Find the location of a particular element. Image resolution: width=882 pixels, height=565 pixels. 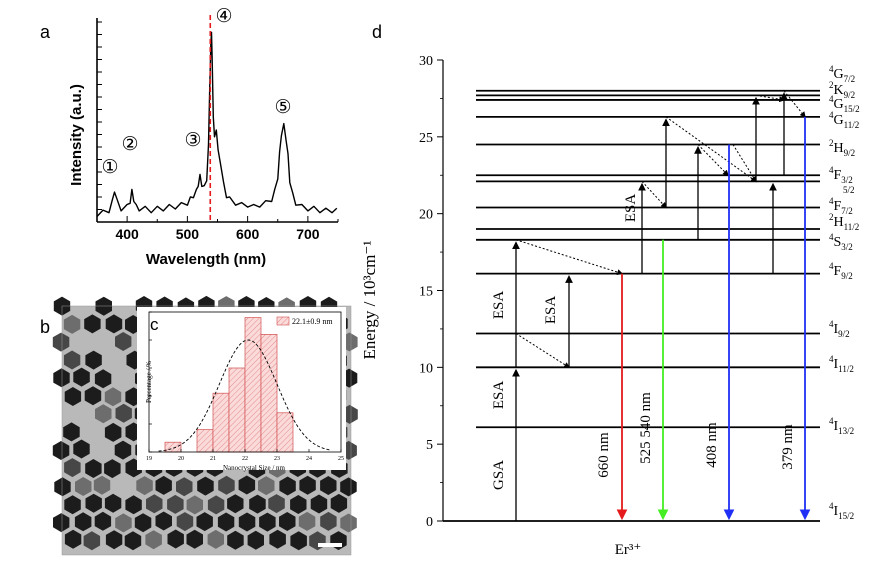

level-label: 2K9/2 is located at coordinates (842, 90).